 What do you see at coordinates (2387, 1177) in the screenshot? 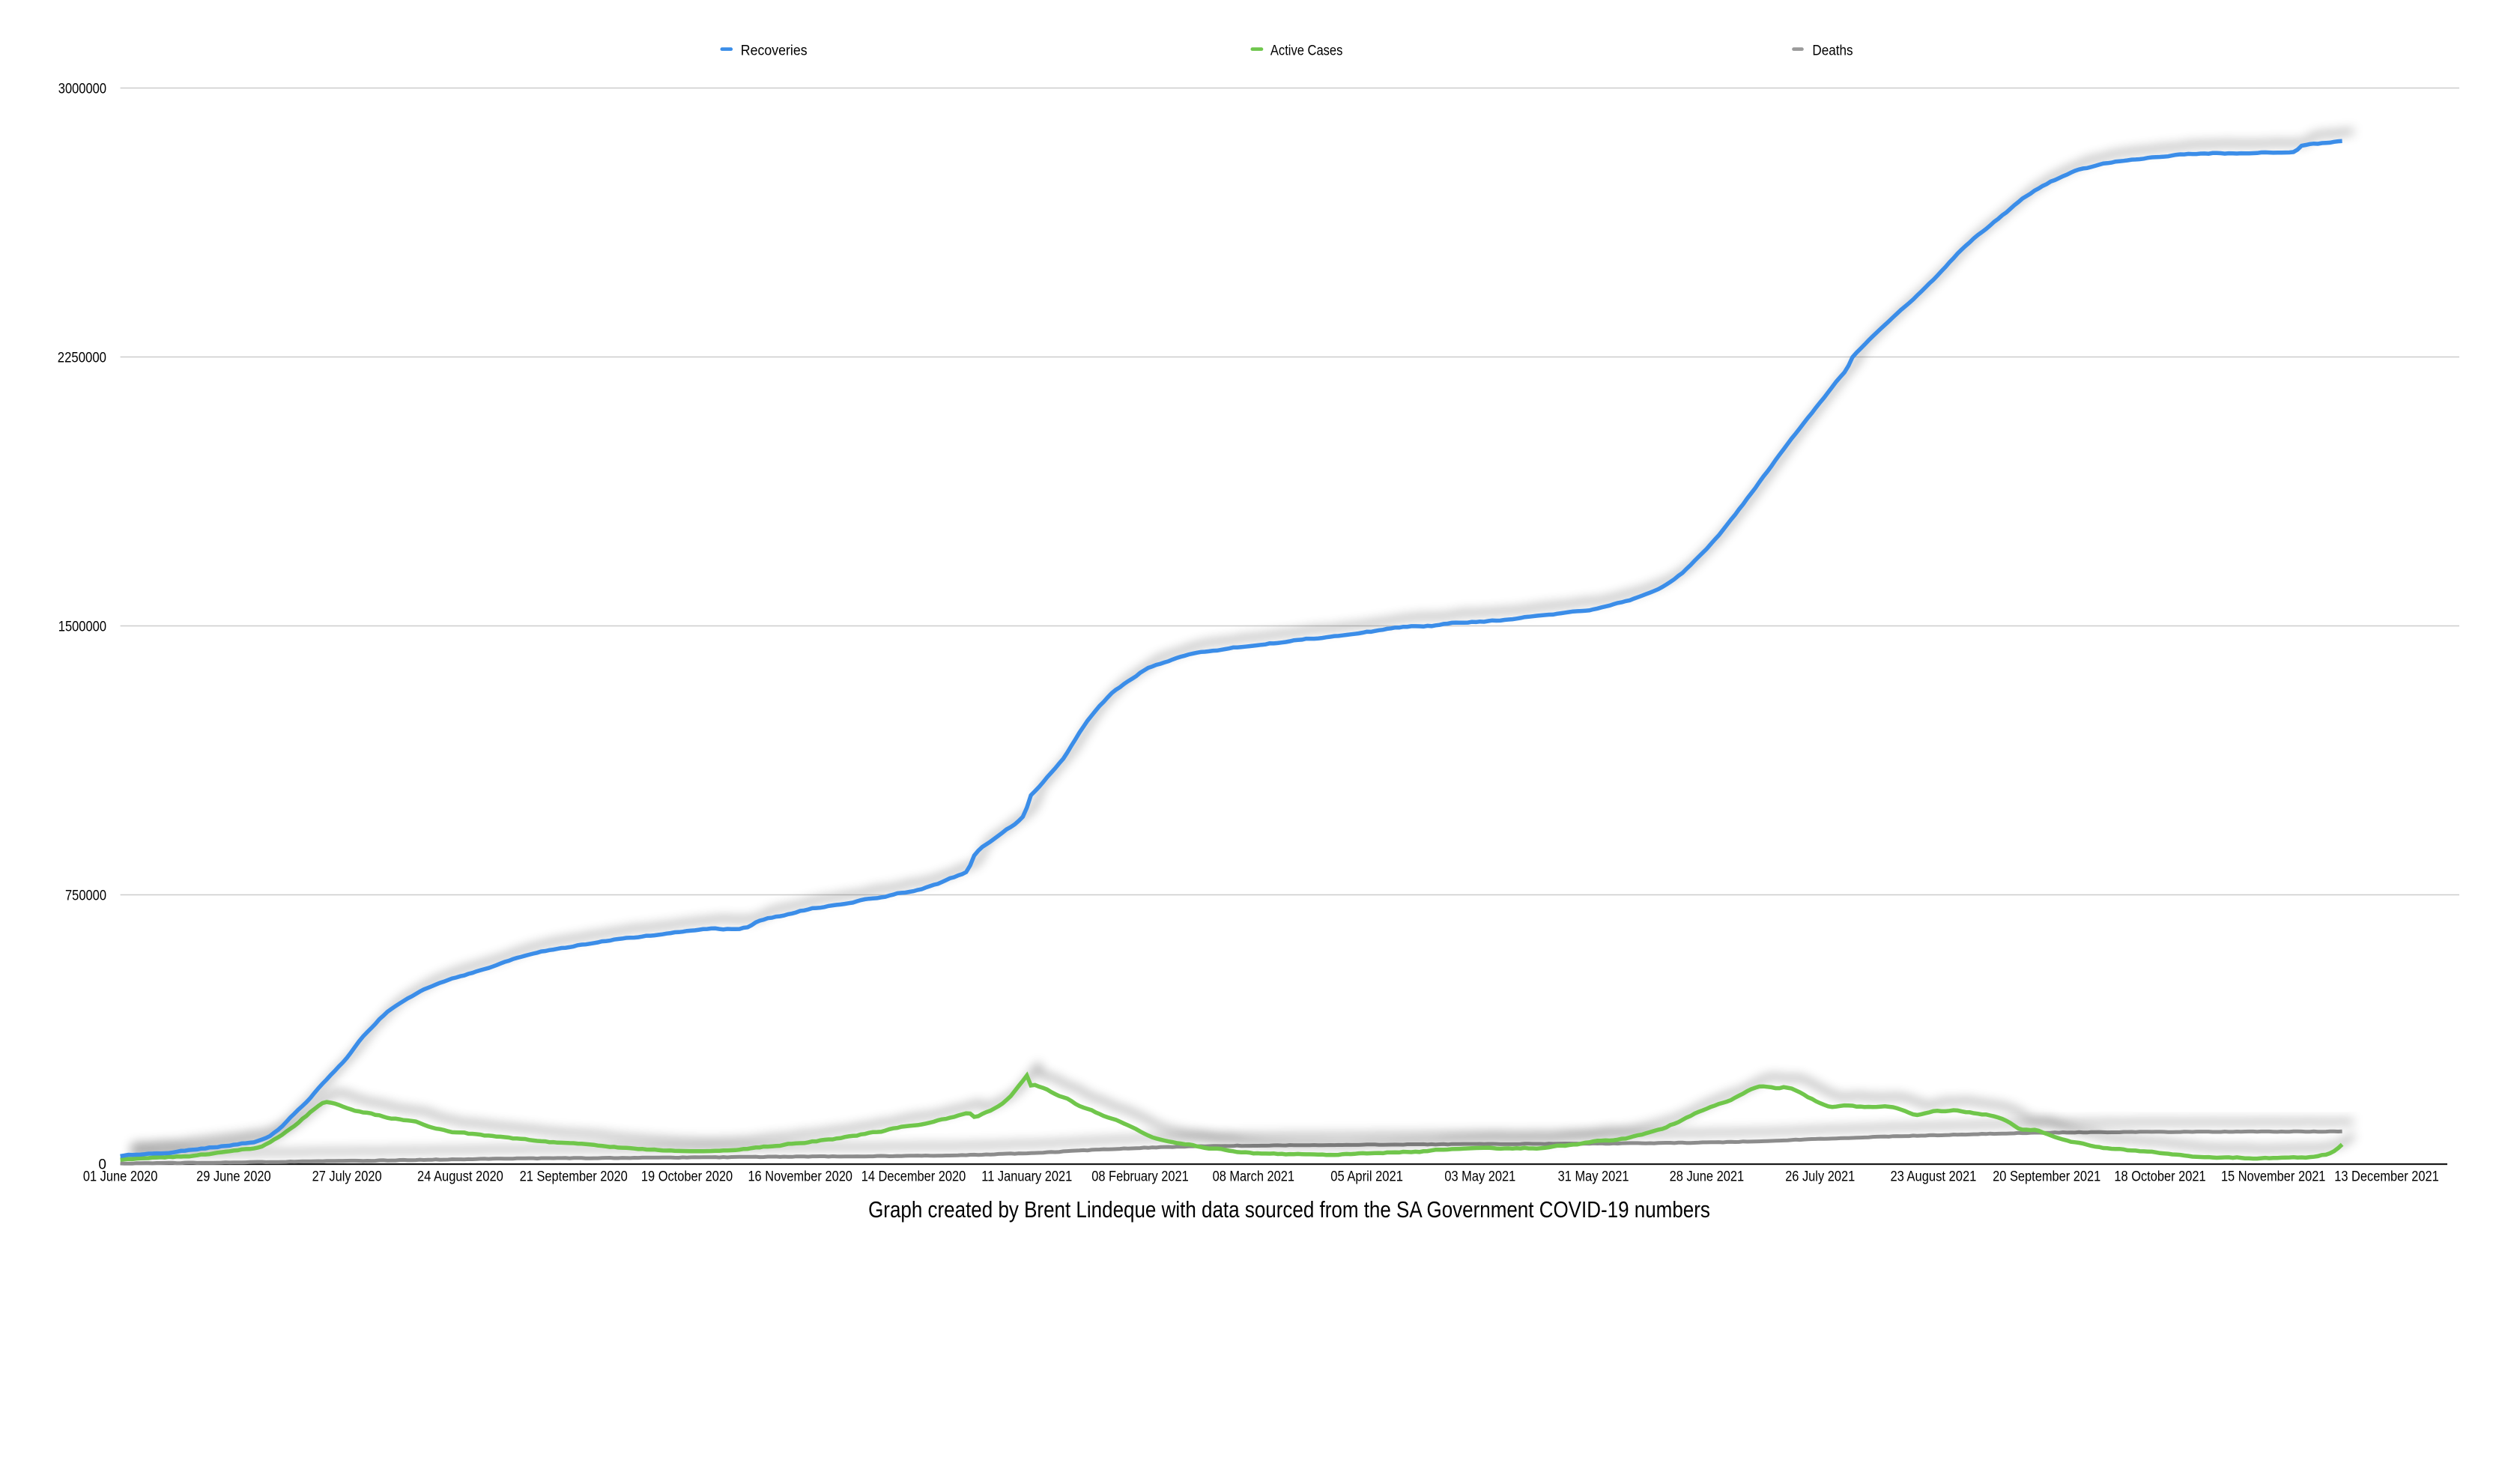
I see `svg-text: 13 December 2021` at bounding box center [2387, 1177].